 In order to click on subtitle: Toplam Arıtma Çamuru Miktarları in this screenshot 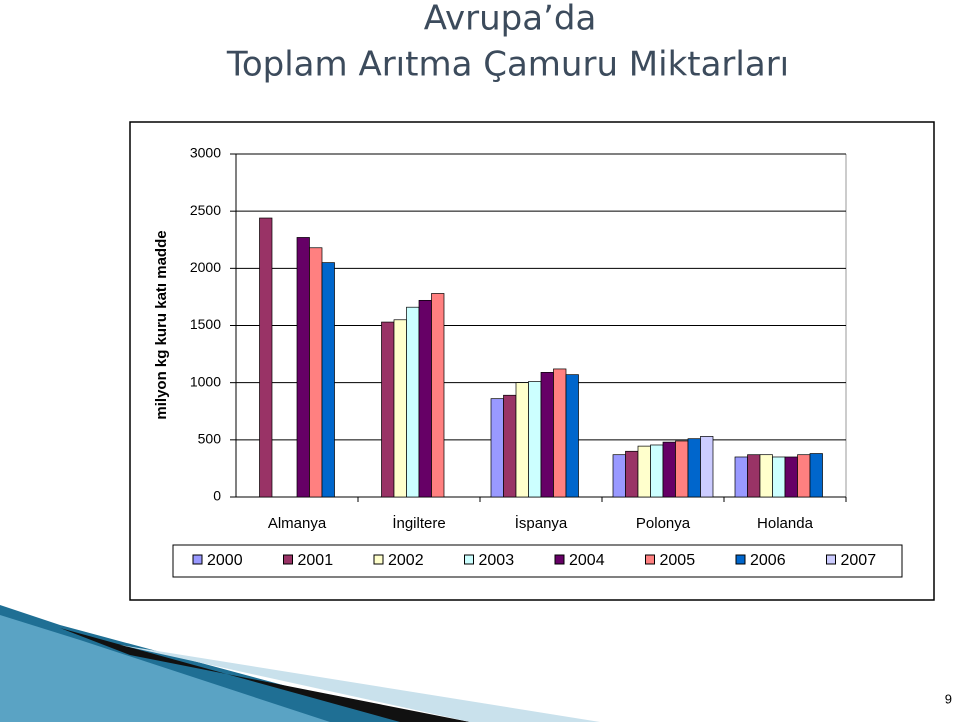, I will do `click(507, 65)`.